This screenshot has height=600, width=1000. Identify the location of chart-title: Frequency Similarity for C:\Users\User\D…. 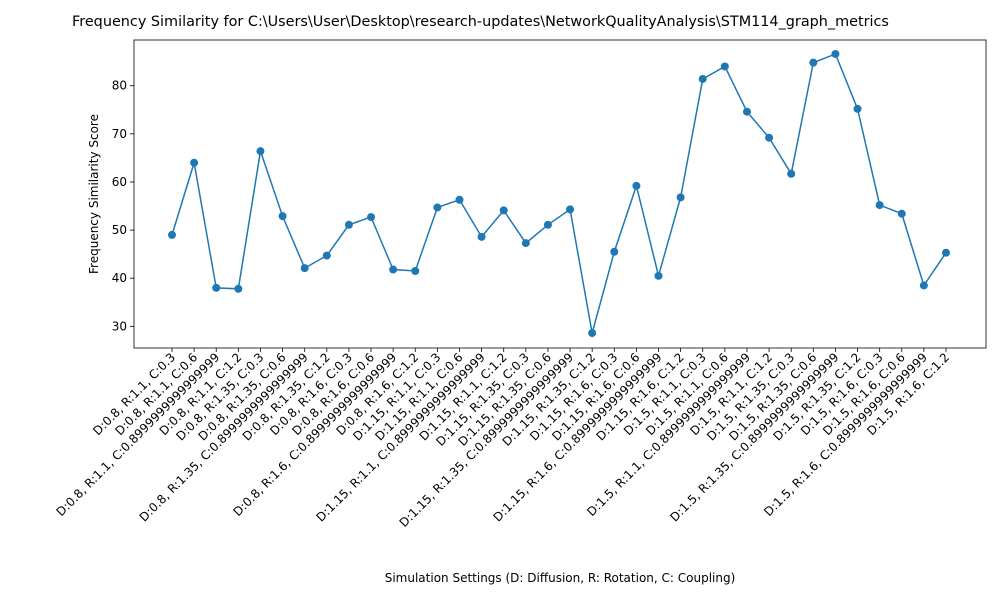
(480, 22).